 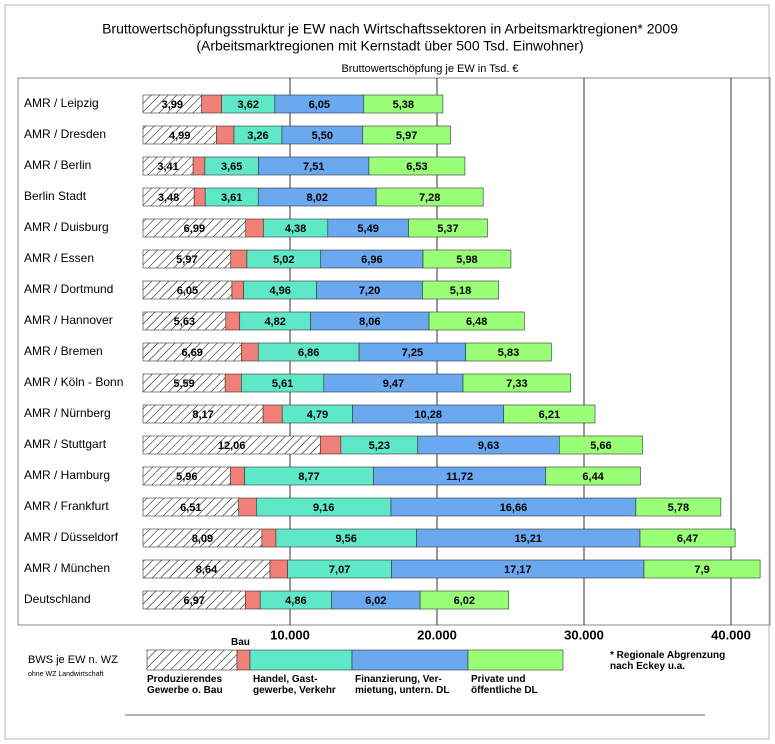 What do you see at coordinates (282, 384) in the screenshot?
I see `data-label: 5,61` at bounding box center [282, 384].